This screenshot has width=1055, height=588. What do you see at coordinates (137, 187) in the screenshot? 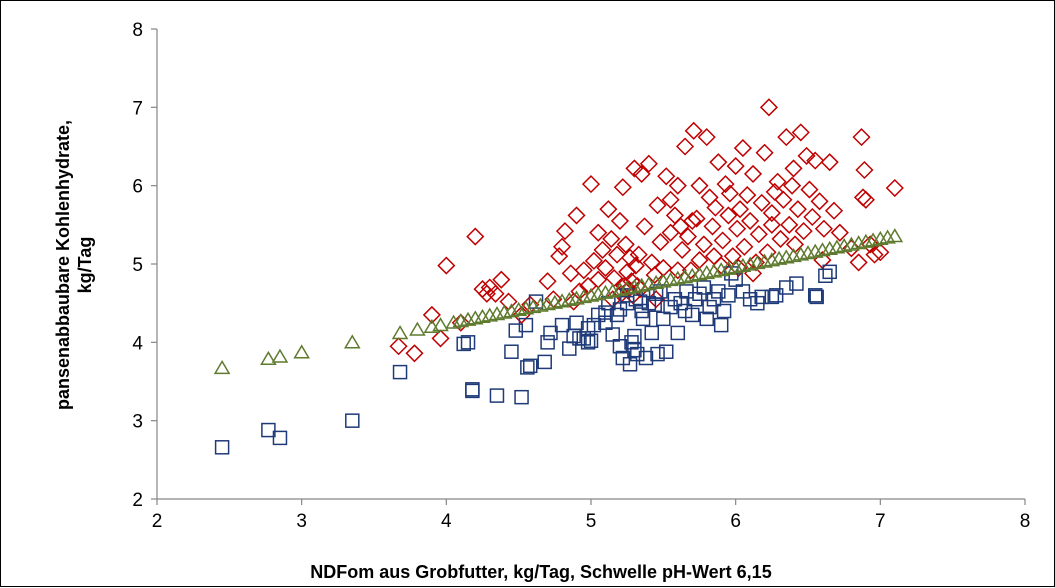
I see `y-tick-label: 6` at bounding box center [137, 187].